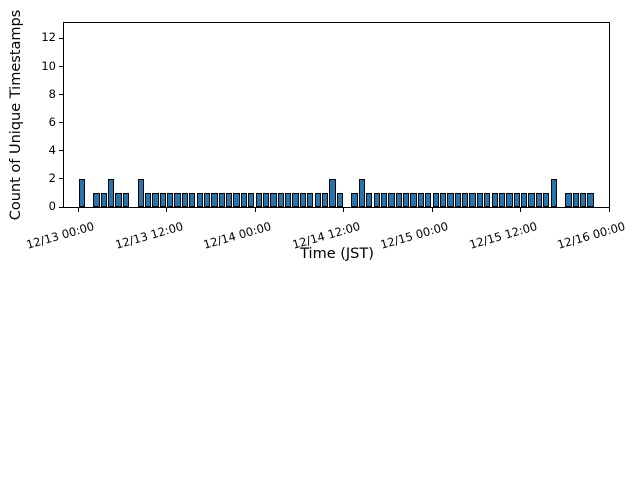  Describe the element at coordinates (52, 177) in the screenshot. I see `y-tick-label: 2` at that location.